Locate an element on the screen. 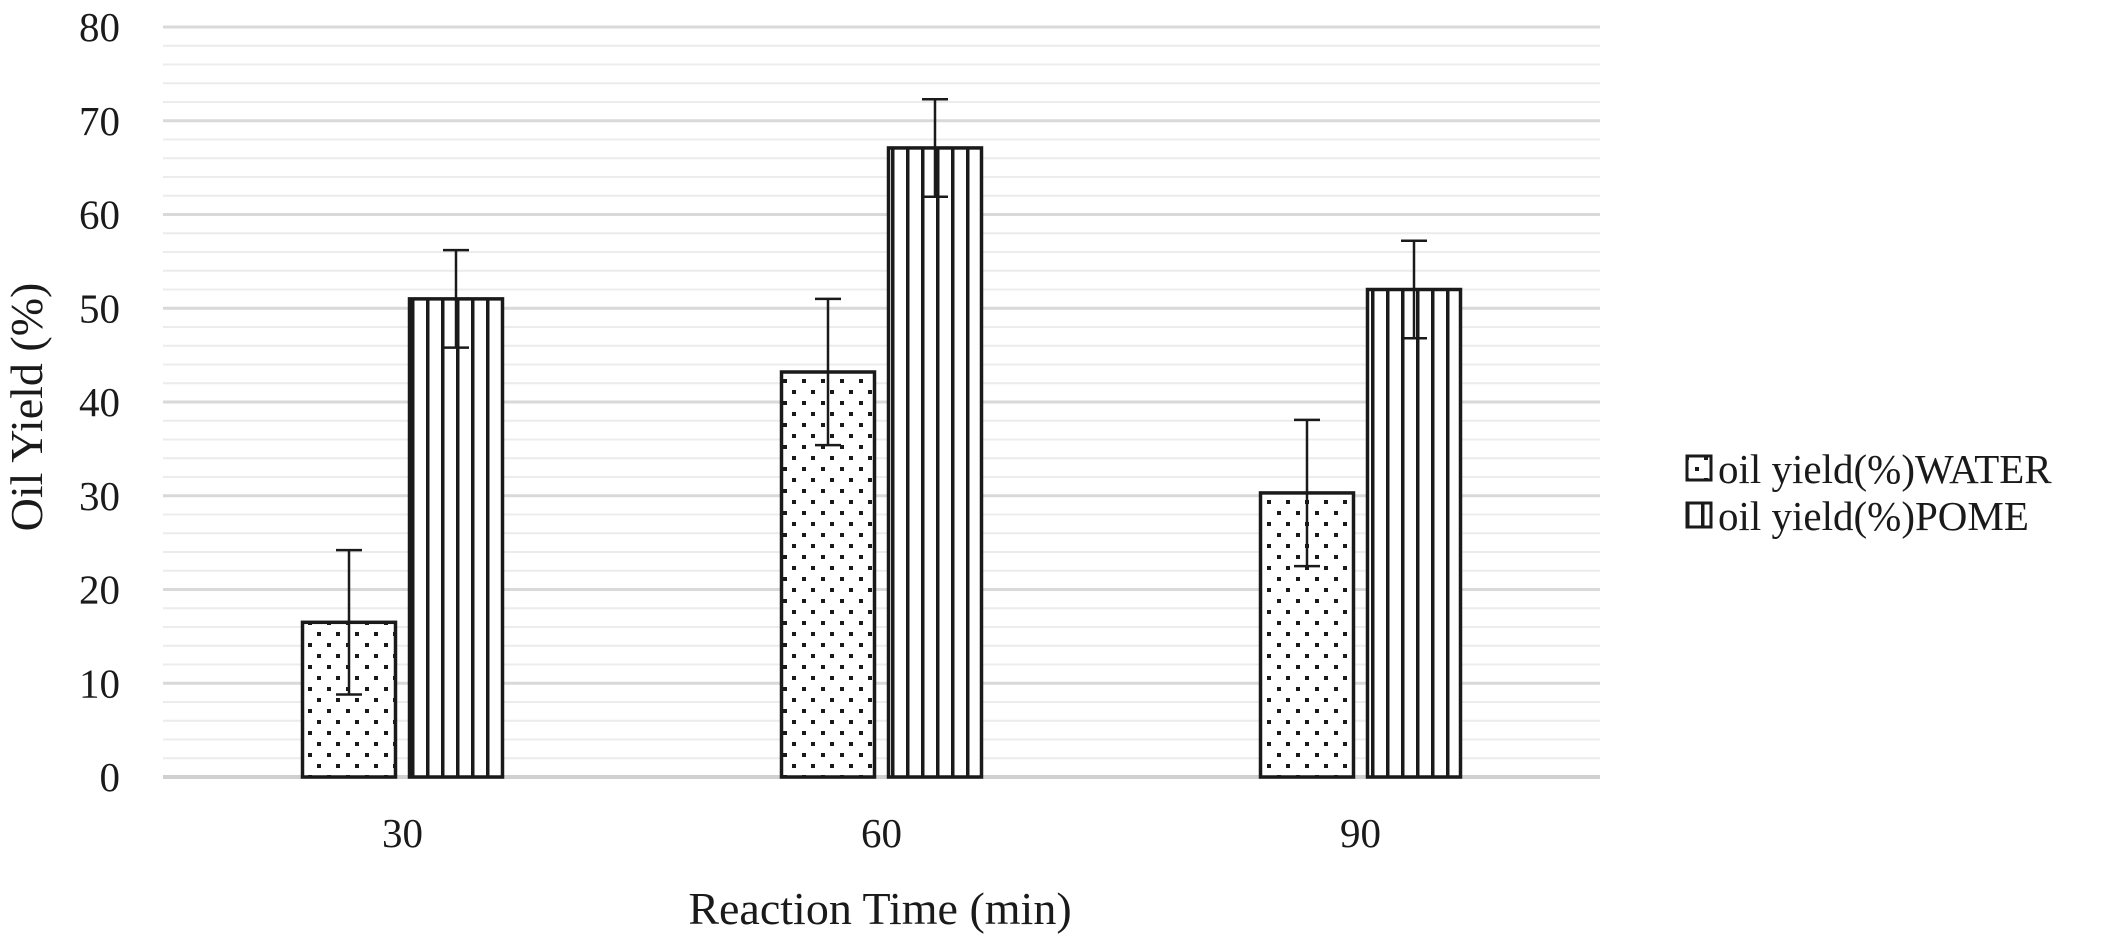 The width and height of the screenshot is (2128, 942). y-tick-label: 50 is located at coordinates (99, 308).